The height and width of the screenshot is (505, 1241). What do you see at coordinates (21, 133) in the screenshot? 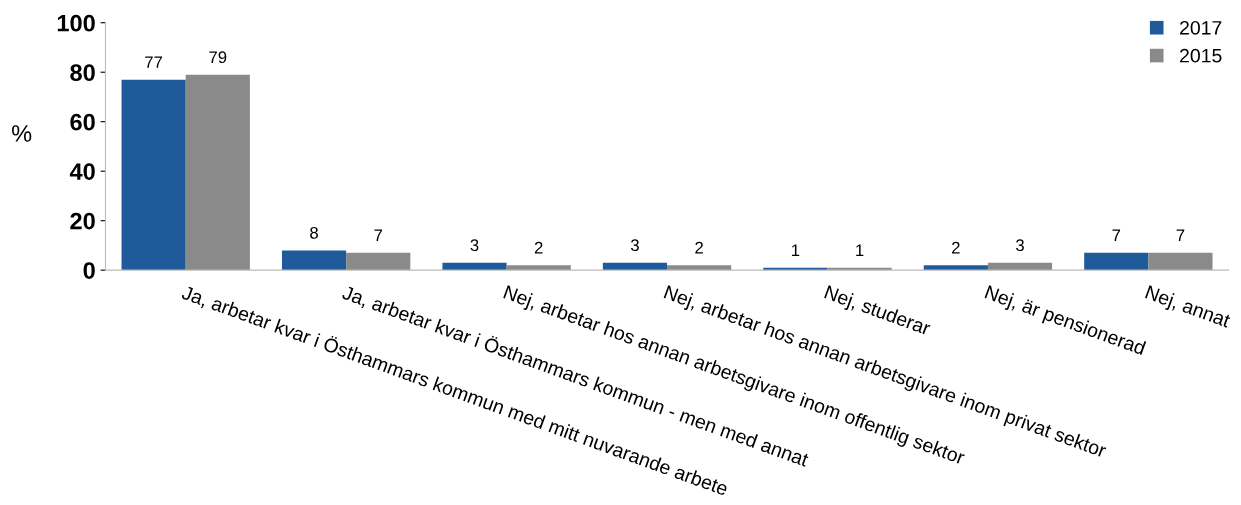
I see `y-axis-title: %` at bounding box center [21, 133].